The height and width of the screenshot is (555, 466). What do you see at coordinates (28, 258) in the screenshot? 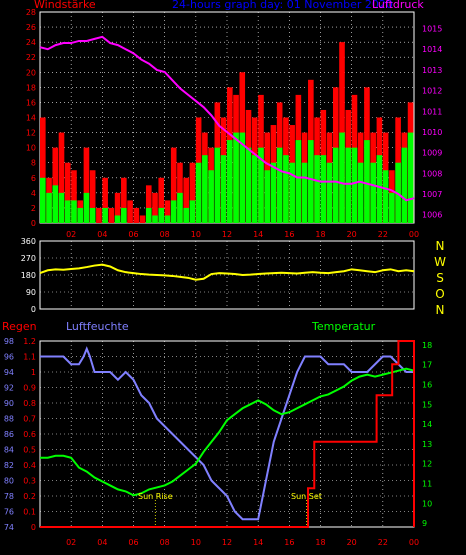
I see `direction-y-tick: 270` at bounding box center [28, 258].